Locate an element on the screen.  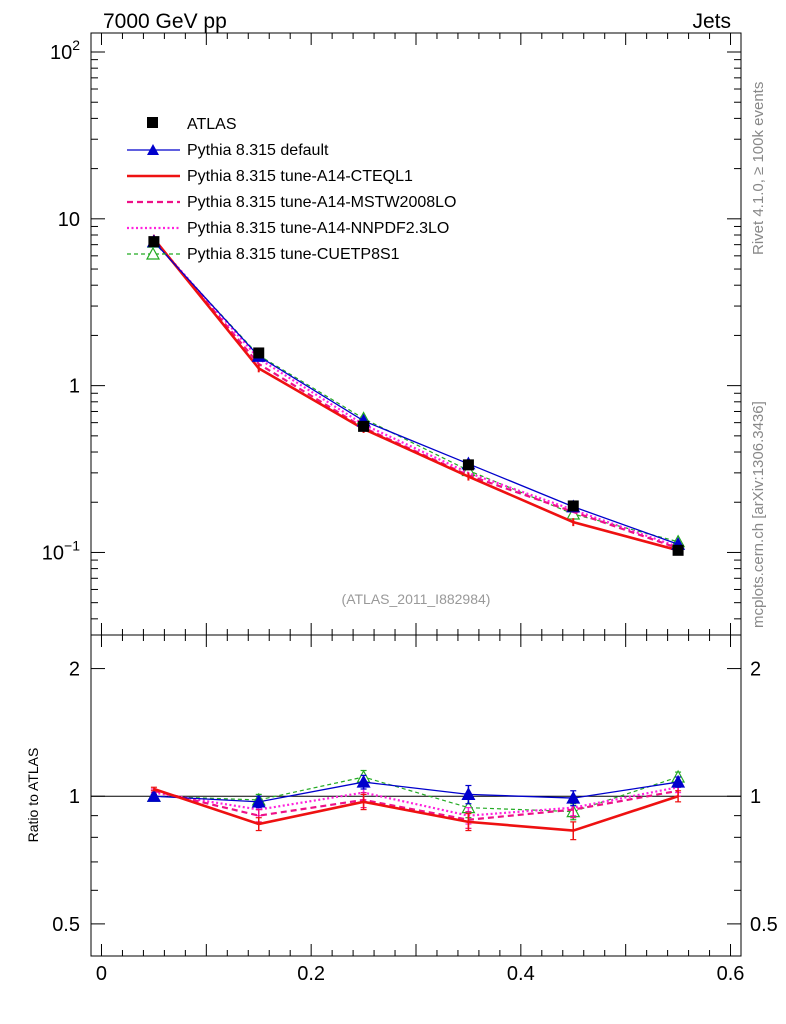
legend-item-atlas: ATLAS is located at coordinates (192, 124).